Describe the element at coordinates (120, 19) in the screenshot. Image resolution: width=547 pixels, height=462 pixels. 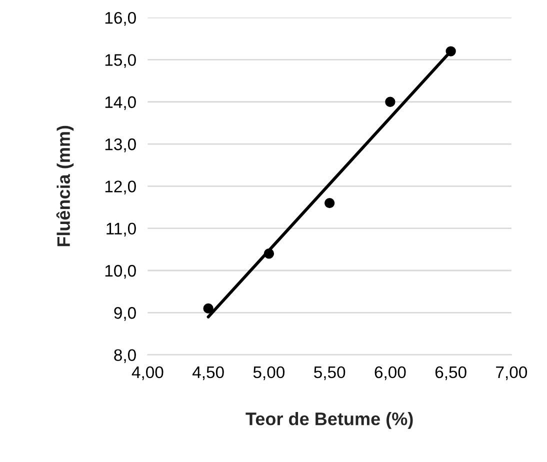
I see `y-tick-label: 16,0` at that location.